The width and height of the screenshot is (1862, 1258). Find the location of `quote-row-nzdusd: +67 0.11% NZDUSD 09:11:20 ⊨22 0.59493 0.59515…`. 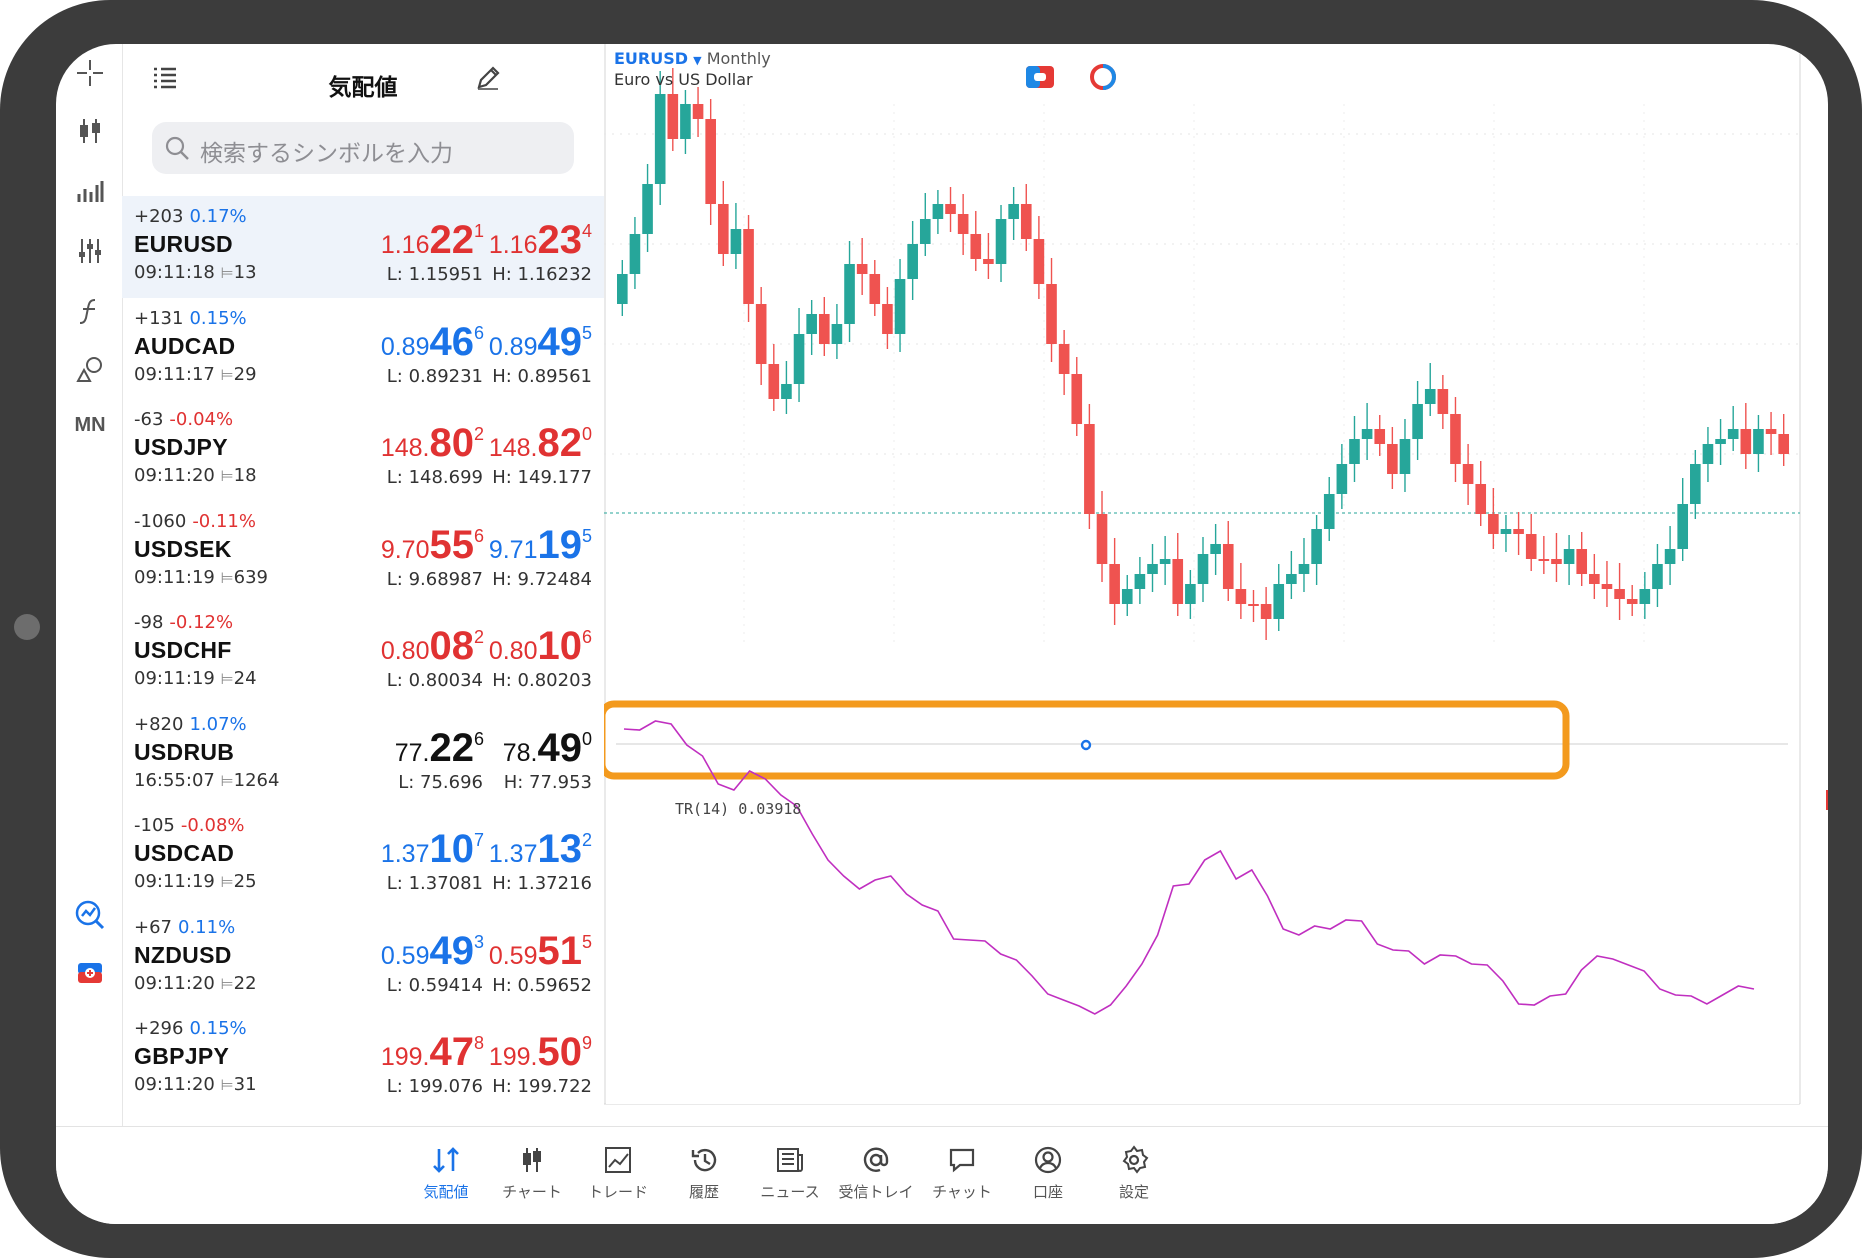

quote-row-nzdusd: +67 0.11% NZDUSD 09:11:20 ⊨22 0.59493 0.59515… is located at coordinates (363, 958).